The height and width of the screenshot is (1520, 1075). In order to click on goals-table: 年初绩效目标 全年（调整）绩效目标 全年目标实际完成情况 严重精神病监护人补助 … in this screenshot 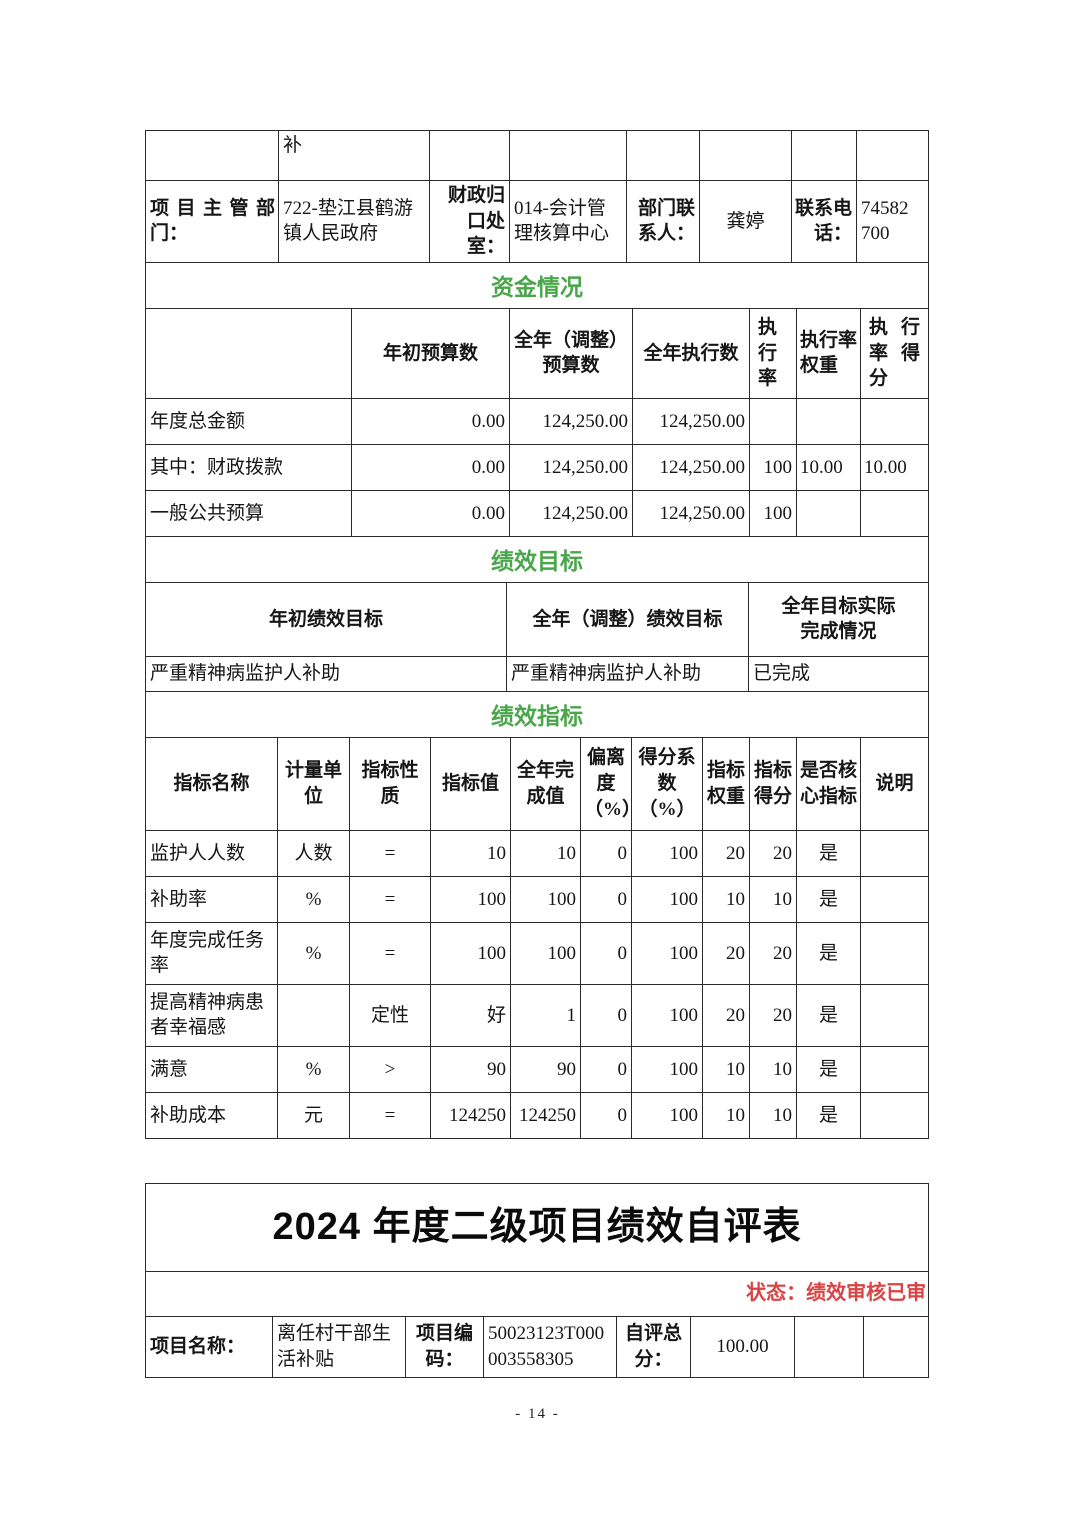, I will do `click(537, 636)`.